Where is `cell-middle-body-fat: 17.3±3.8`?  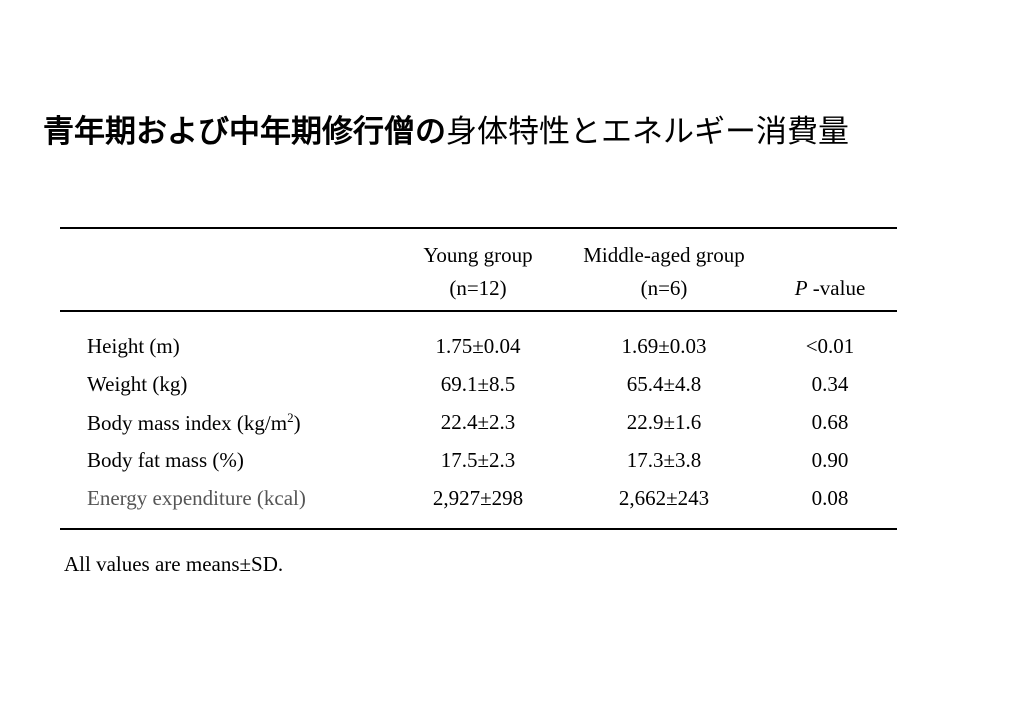 cell-middle-body-fat: 17.3±3.8 is located at coordinates (664, 460).